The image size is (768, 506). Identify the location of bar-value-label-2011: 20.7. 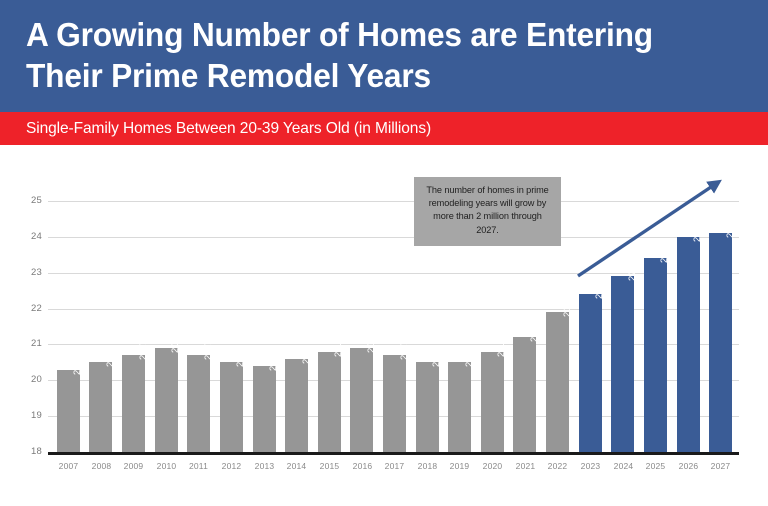
(208, 350).